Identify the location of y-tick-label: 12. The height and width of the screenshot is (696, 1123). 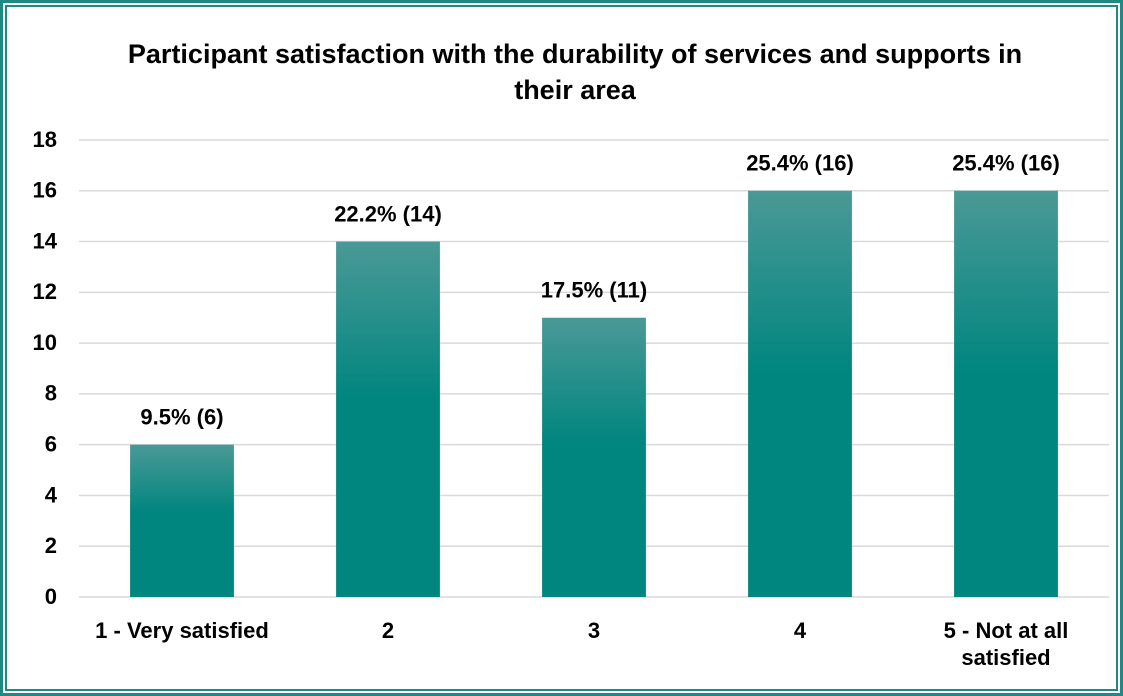
(45, 291).